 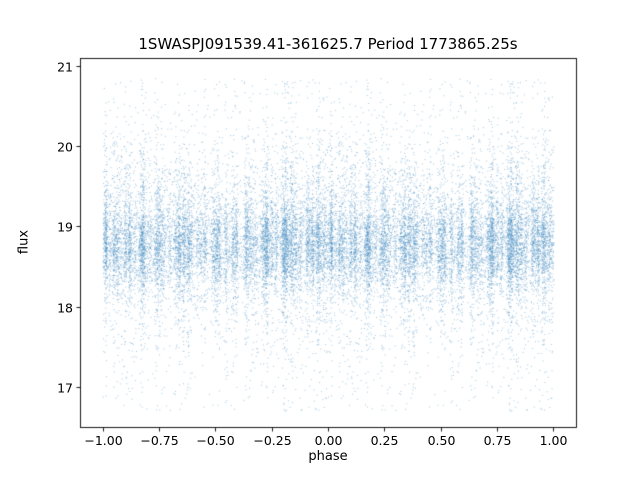 I want to click on y-tick-label: 20, so click(x=65, y=146).